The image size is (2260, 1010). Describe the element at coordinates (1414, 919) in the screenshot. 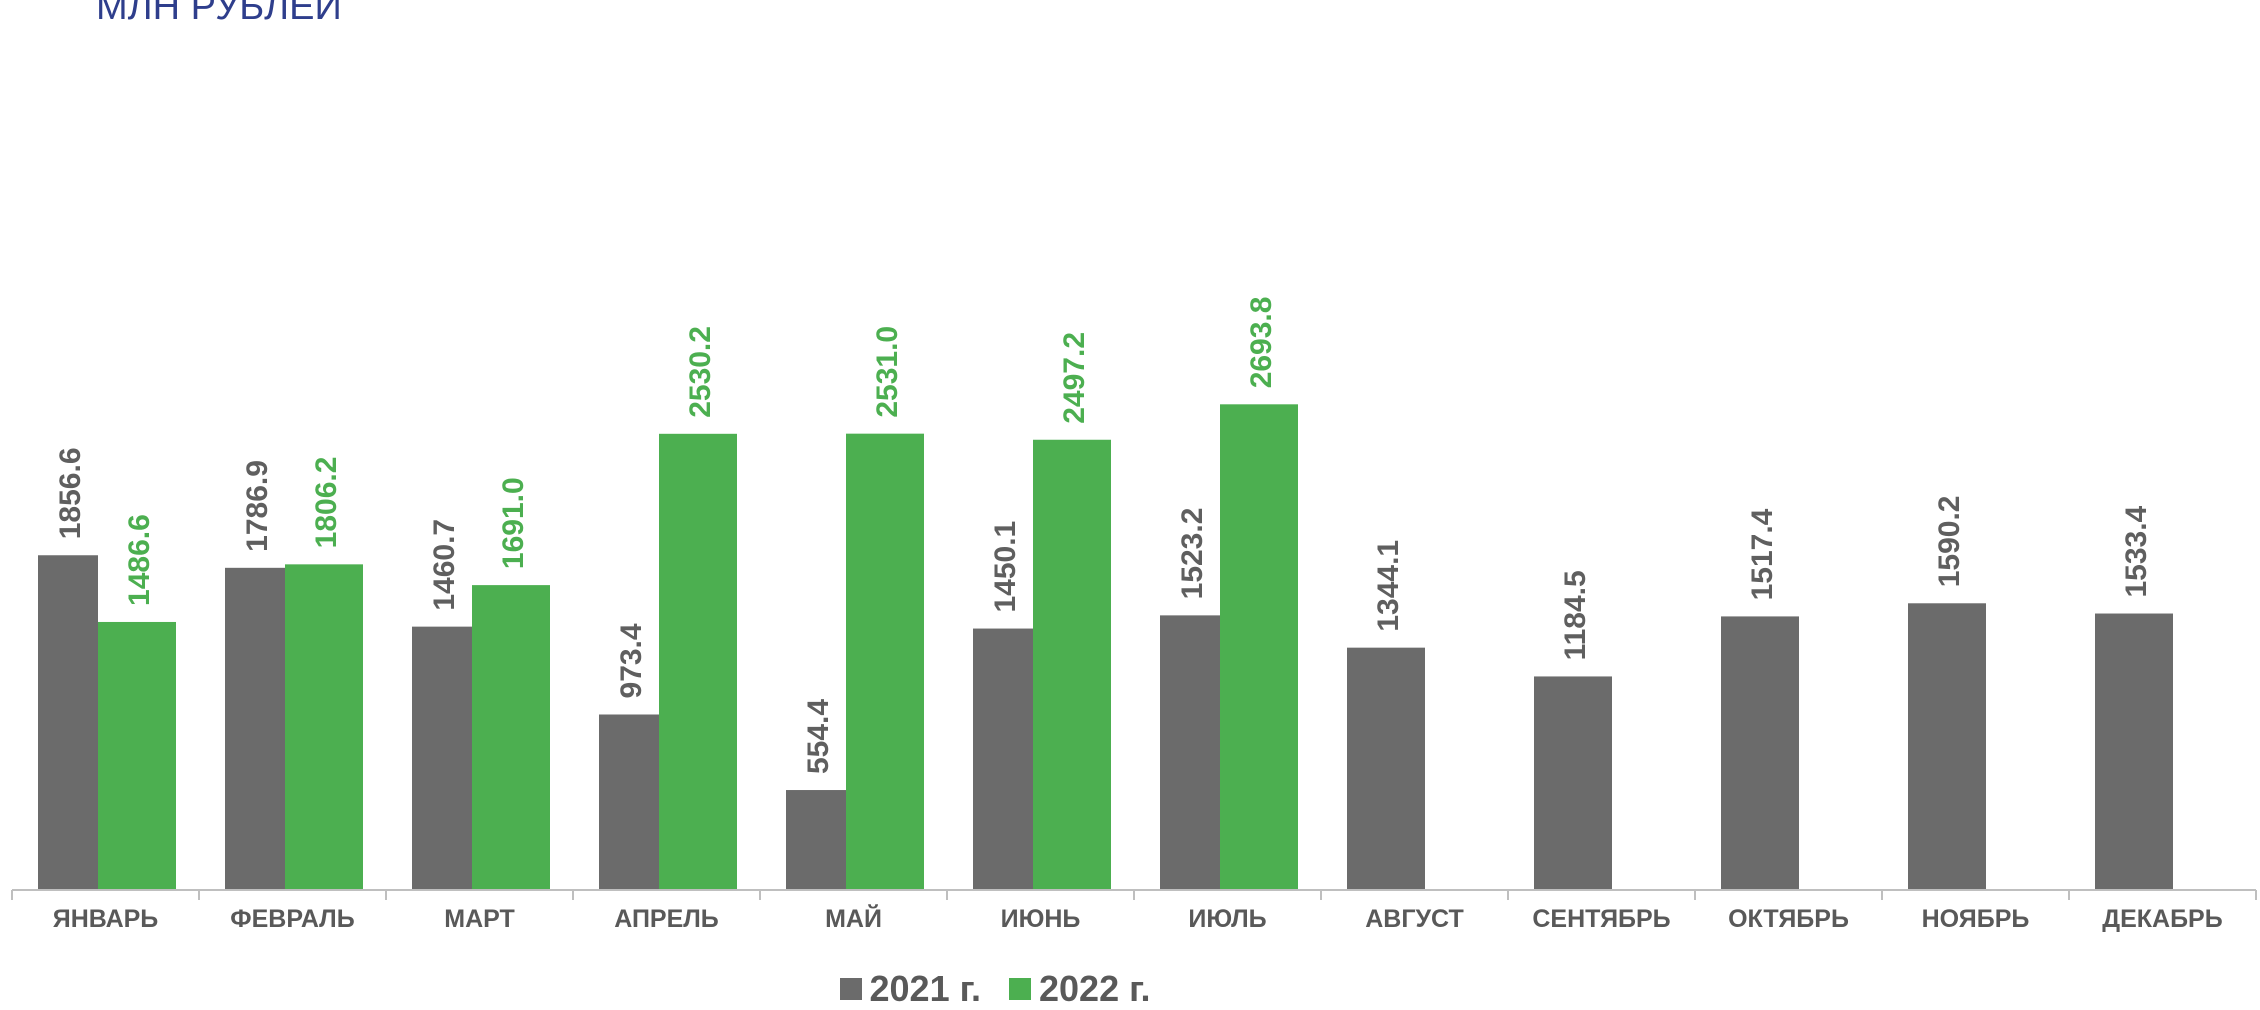

I see `category-label-8: АВГУСТ` at that location.